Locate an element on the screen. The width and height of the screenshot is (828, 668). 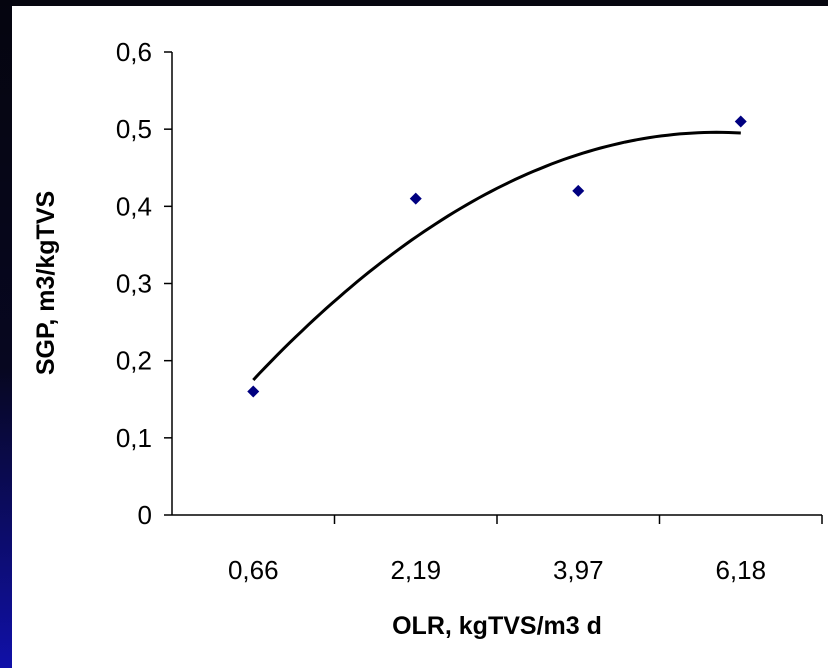
x-tick-label: 6,18 is located at coordinates (740, 570).